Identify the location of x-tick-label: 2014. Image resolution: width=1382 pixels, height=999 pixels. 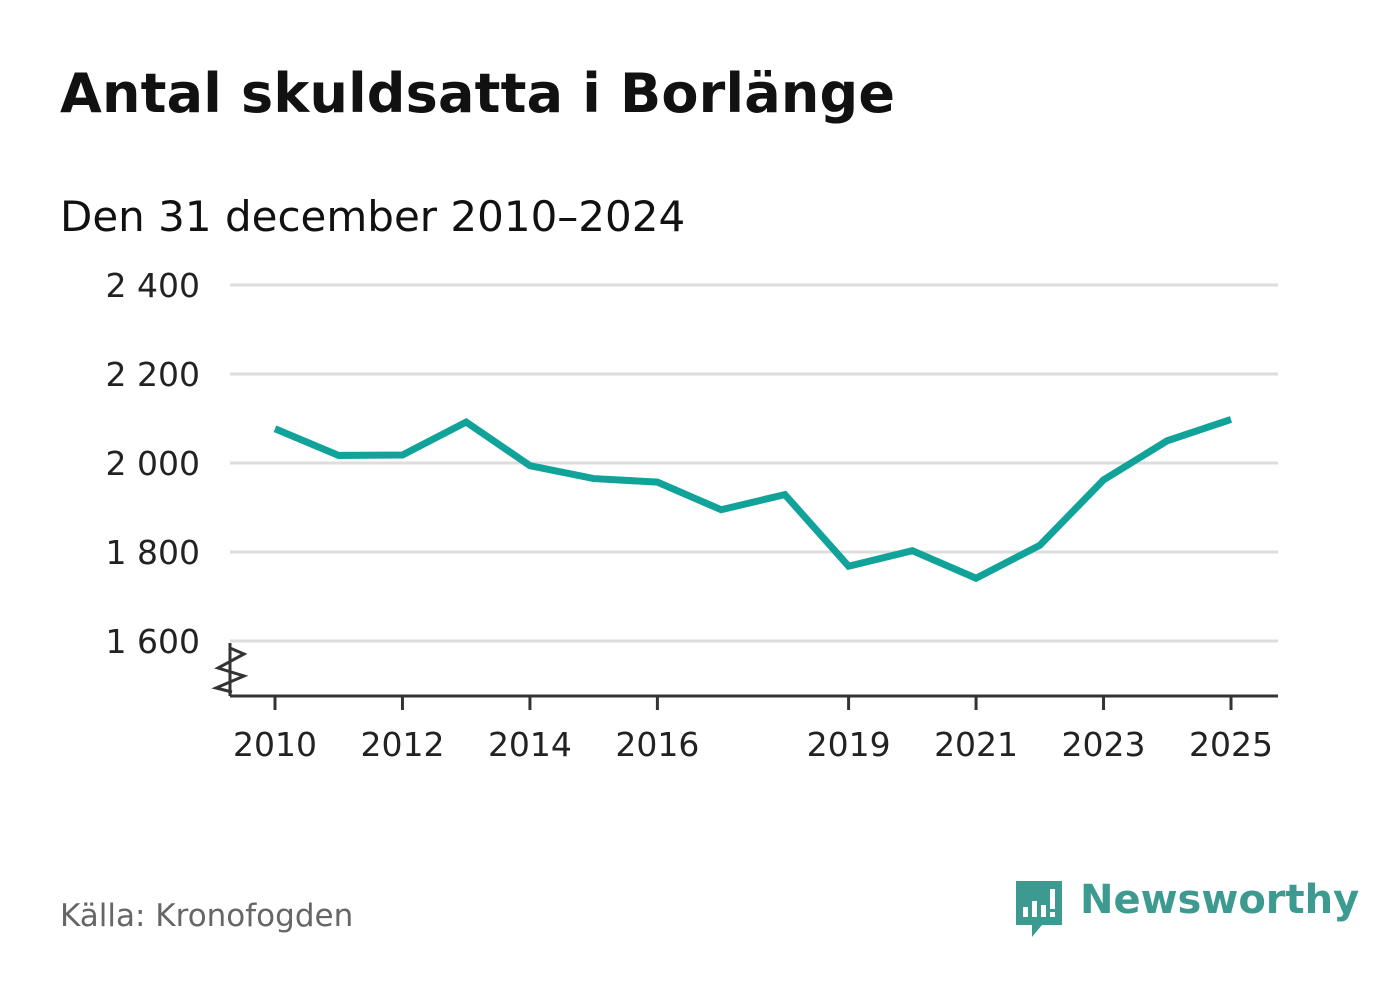
(530, 744).